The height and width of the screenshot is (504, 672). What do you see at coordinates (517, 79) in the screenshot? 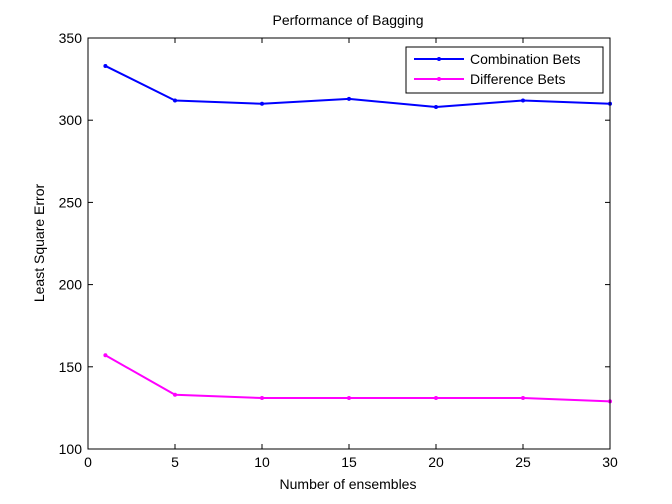
I see `legend-label-1: Difference Bets` at bounding box center [517, 79].